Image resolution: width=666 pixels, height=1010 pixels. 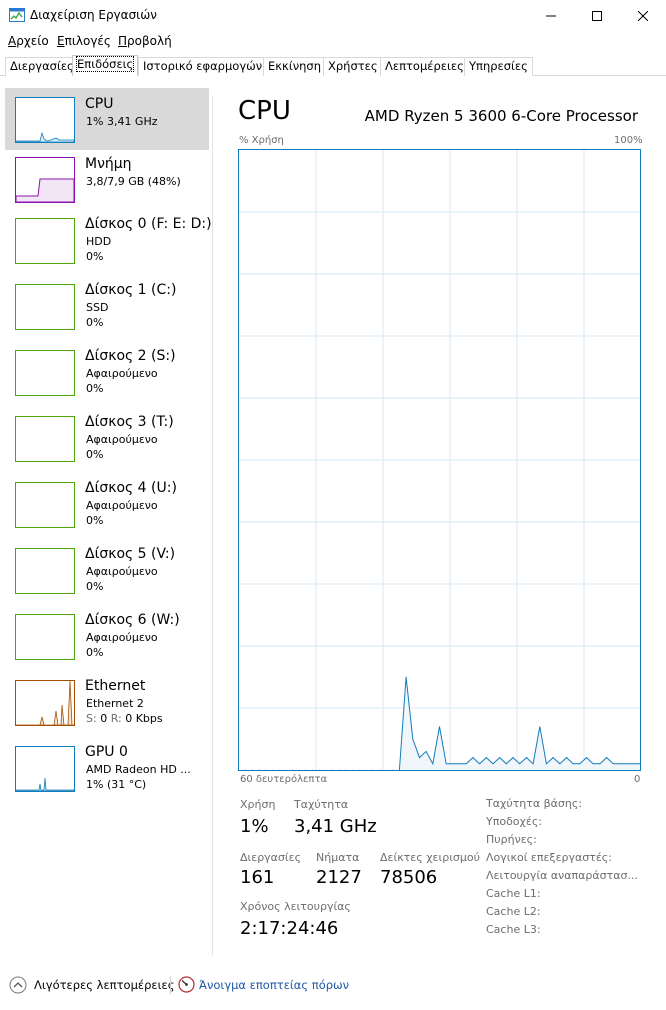 I want to click on minimize-icon, so click(x=551, y=16).